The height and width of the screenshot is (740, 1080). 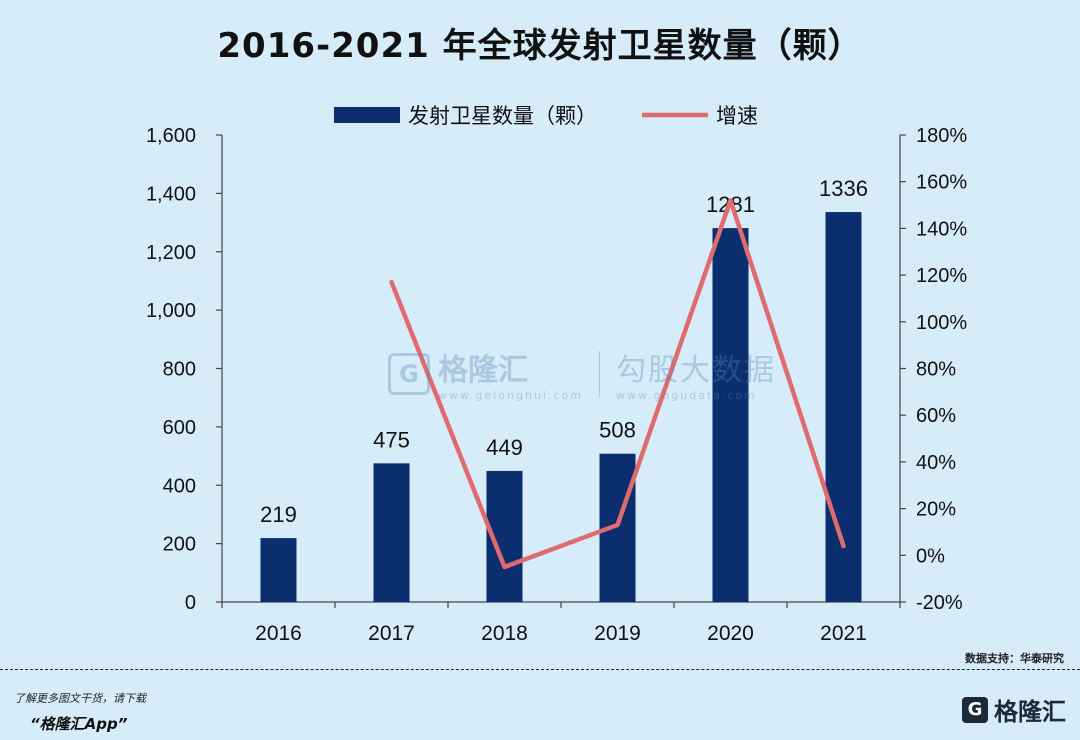 What do you see at coordinates (391, 633) in the screenshot?
I see `x-tick-label: 2017` at bounding box center [391, 633].